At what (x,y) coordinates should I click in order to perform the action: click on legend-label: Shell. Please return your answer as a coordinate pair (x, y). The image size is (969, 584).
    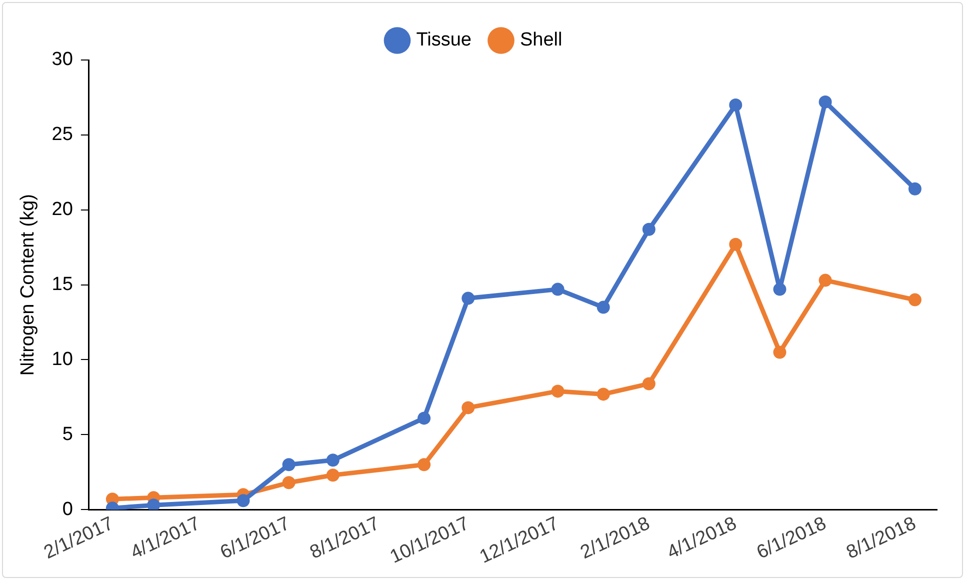
    Looking at the image, I should click on (541, 40).